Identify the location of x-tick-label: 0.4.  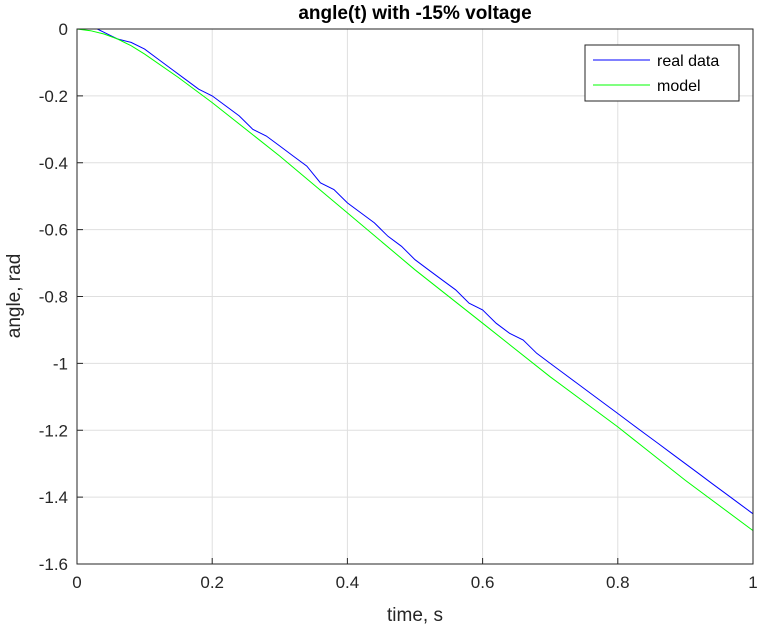
(348, 582).